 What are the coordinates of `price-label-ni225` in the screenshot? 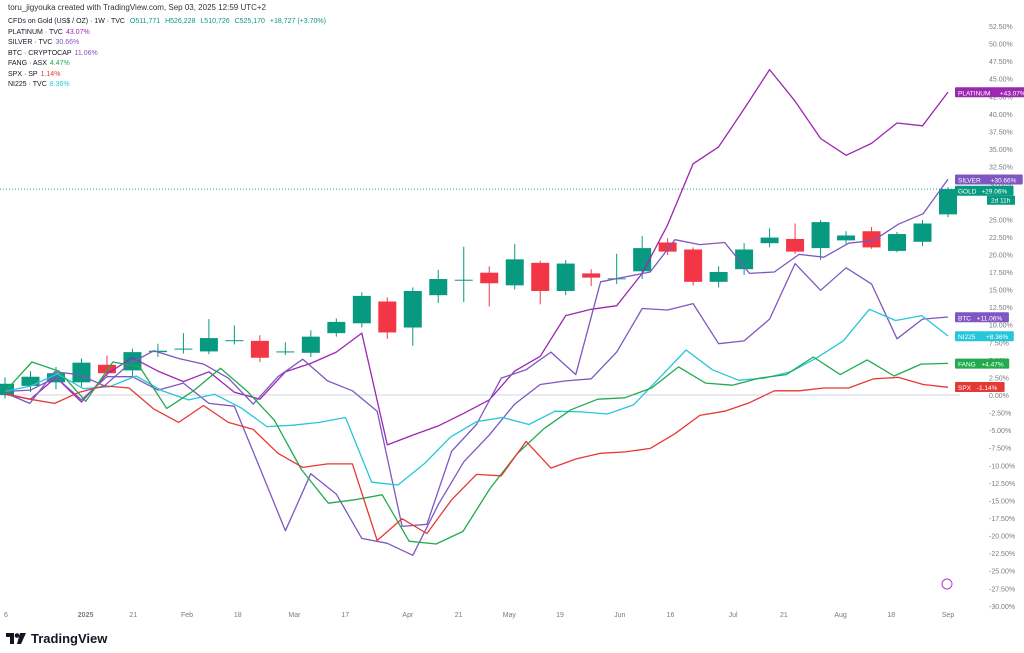 It's located at (984, 336).